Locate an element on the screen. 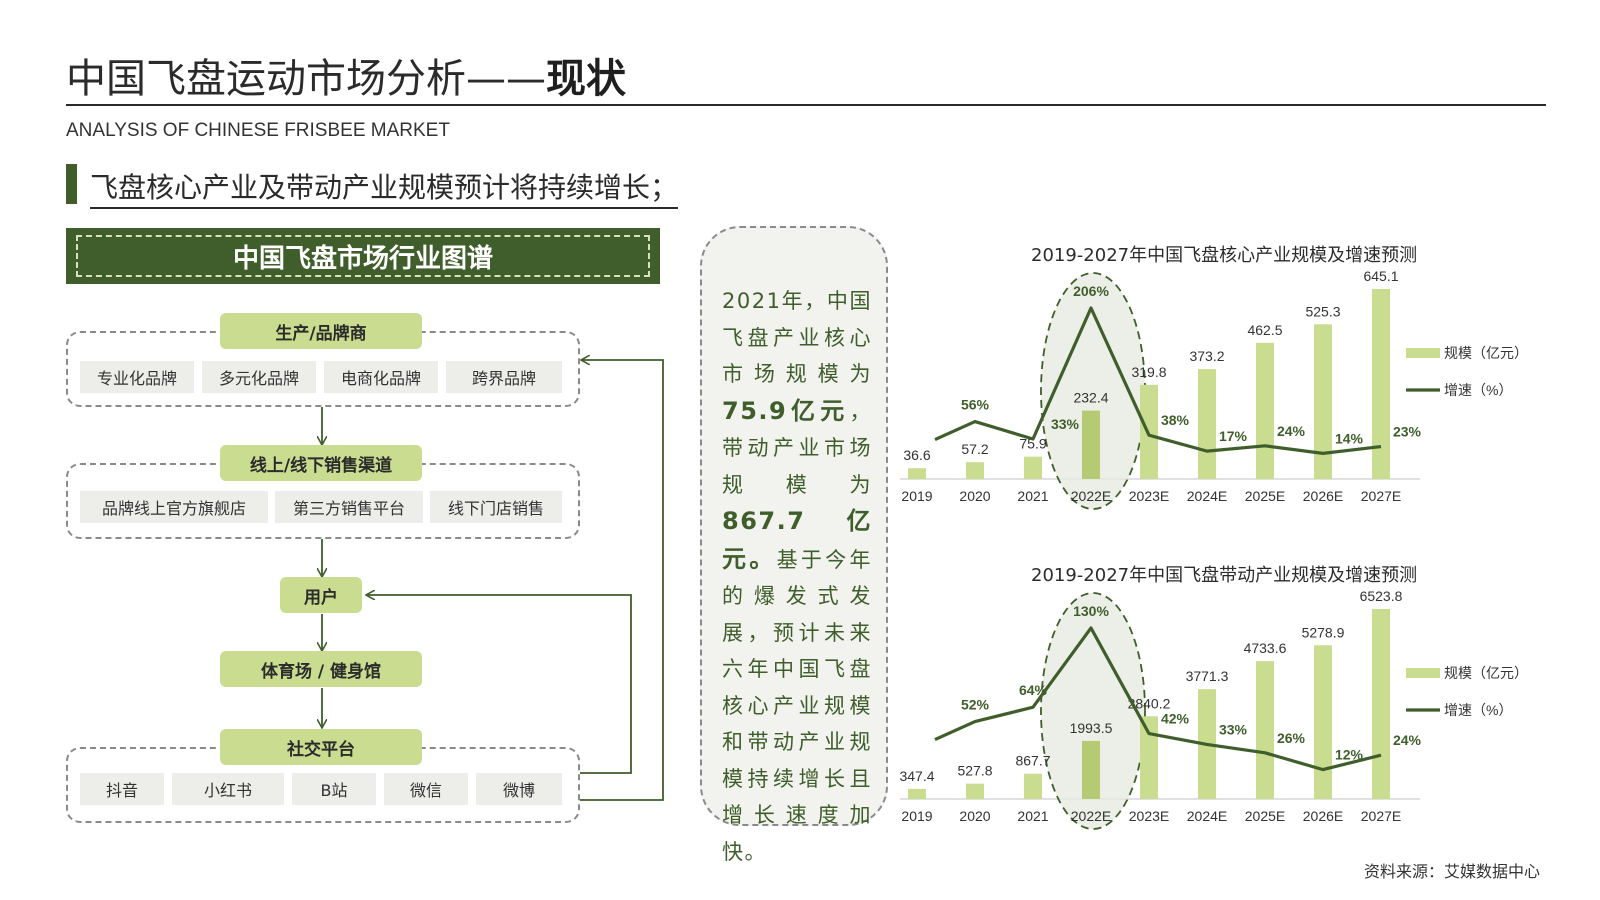  bar-value-label: 867.7 is located at coordinates (1032, 761).